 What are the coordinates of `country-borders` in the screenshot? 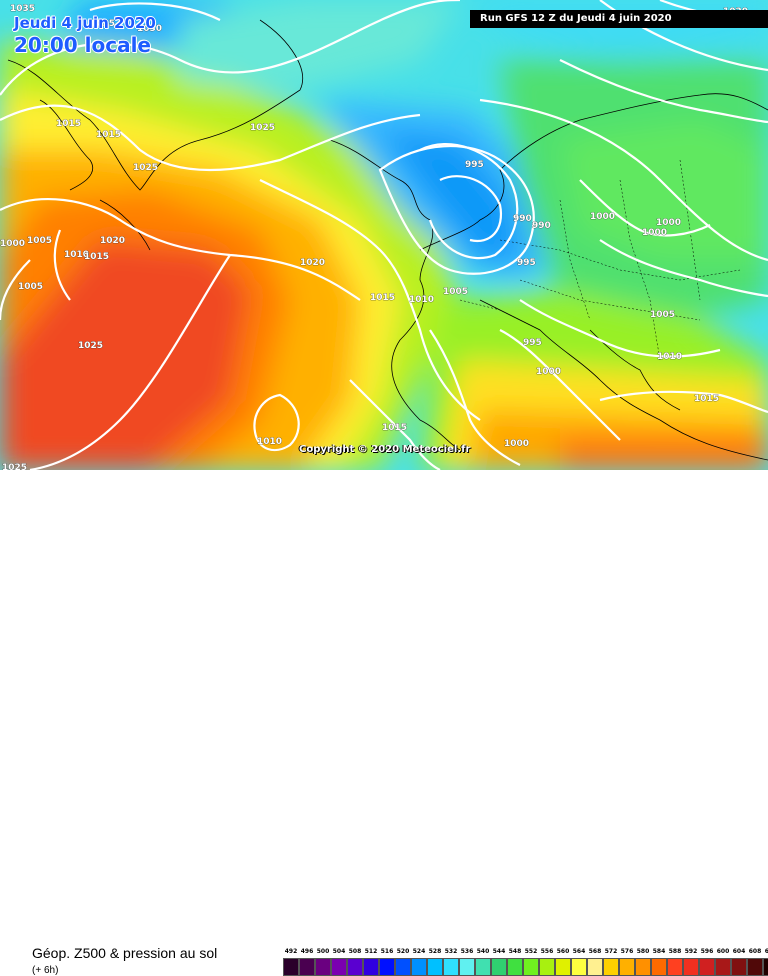 It's located at (600, 260).